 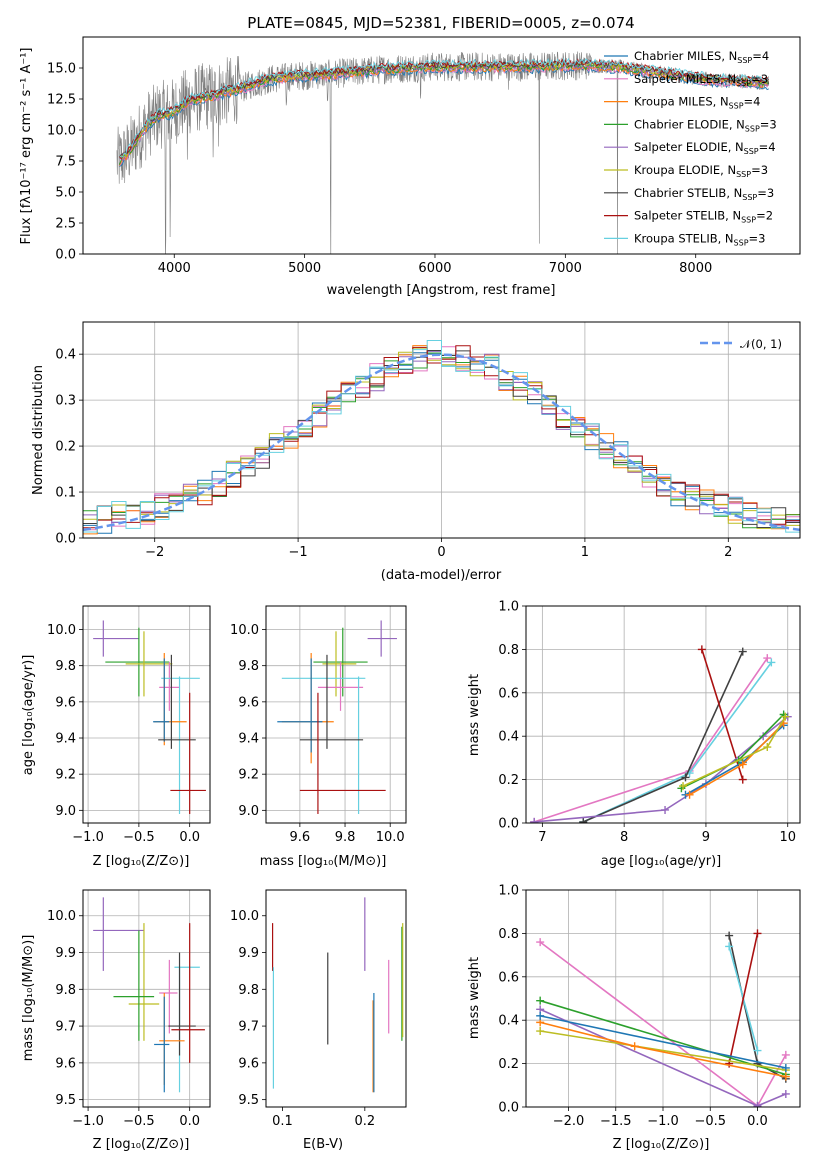 I want to click on legend-entry-salpeter-miles: Salpeter MILES, NSSP=3, so click(x=701, y=80).